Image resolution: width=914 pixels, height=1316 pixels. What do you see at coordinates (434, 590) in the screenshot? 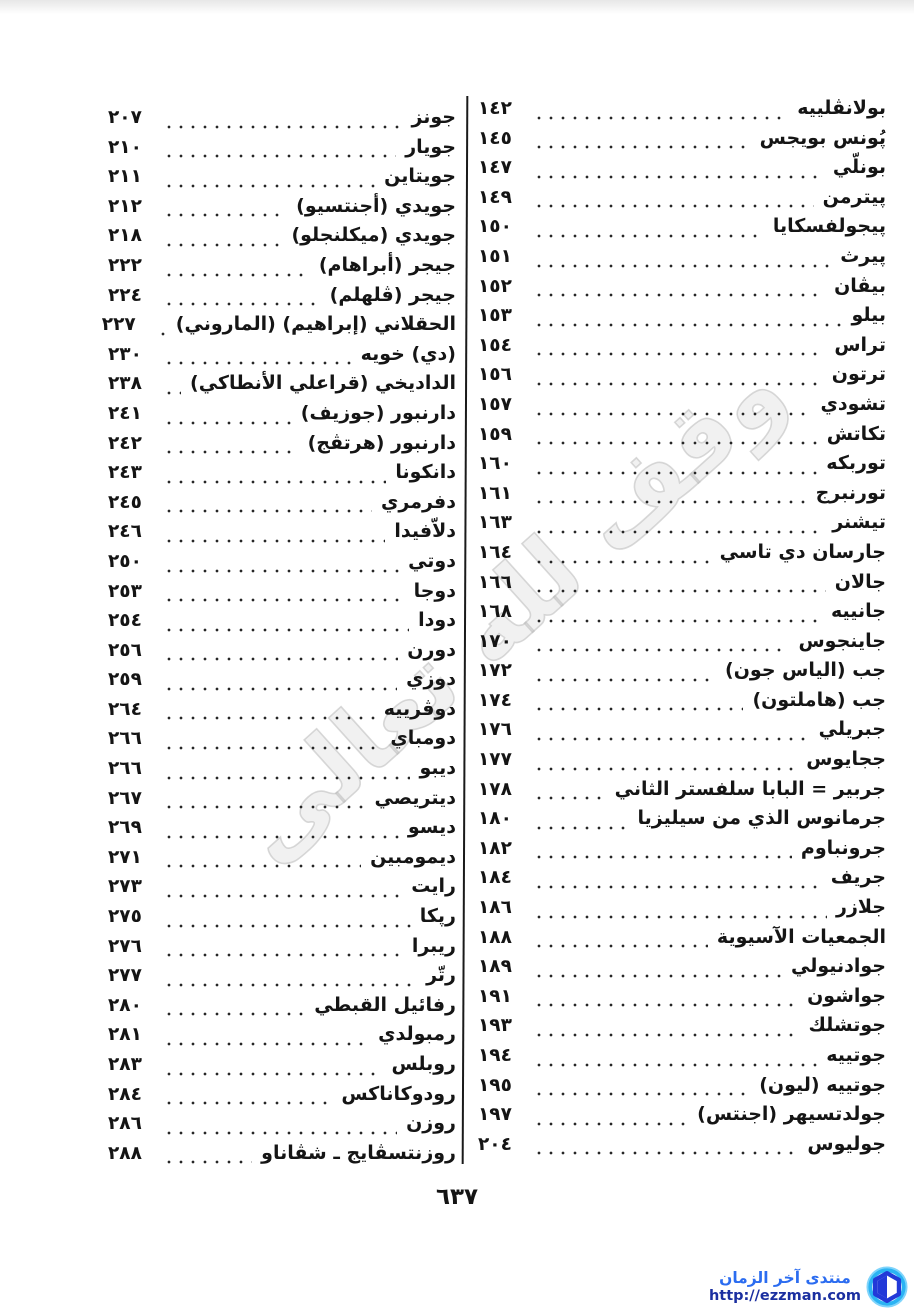
I see `entry-name: دوجا` at bounding box center [434, 590].